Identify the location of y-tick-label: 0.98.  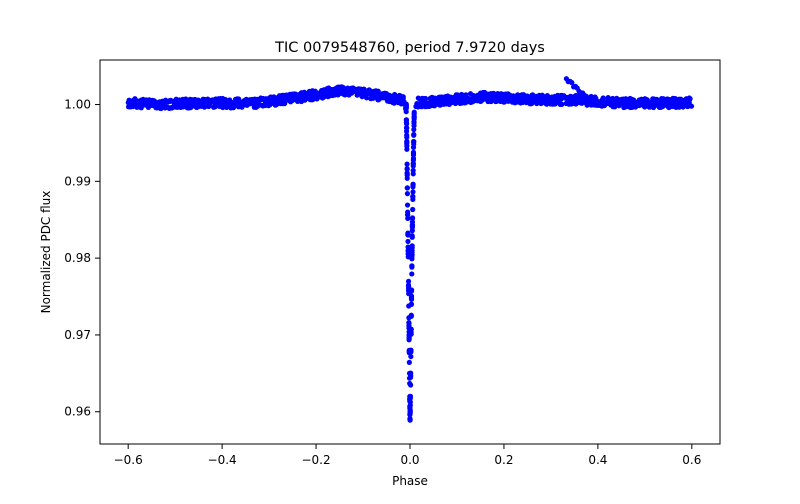
(77, 258).